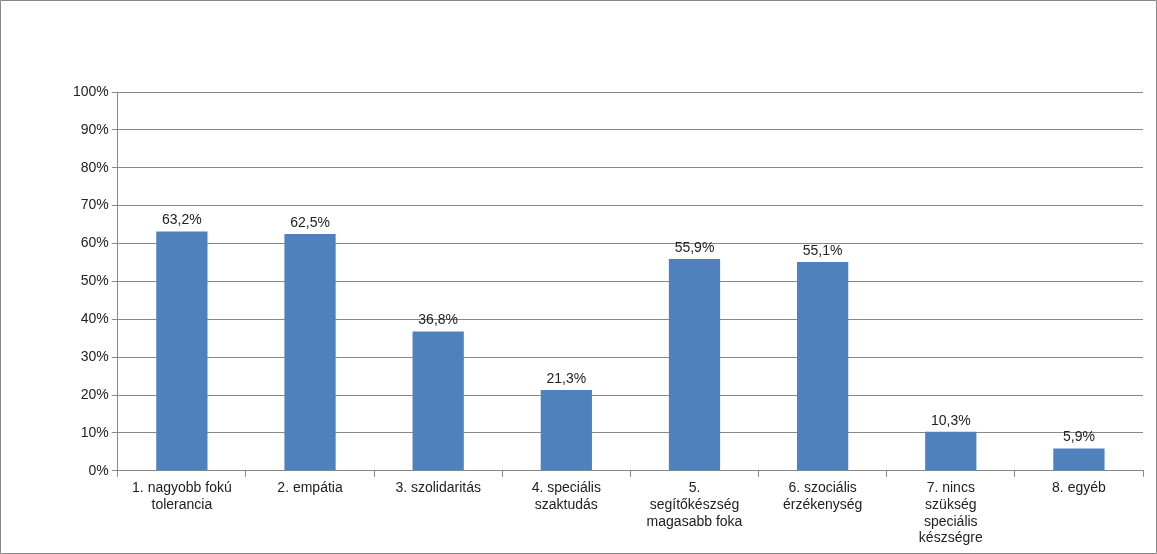  I want to click on data-label: 5,9%, so click(1078, 436).